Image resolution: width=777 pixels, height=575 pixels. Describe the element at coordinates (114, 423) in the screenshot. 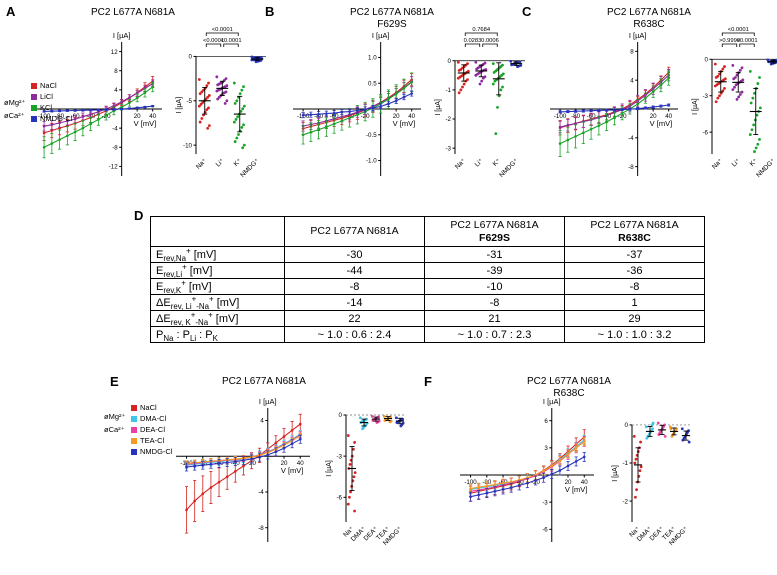

I see `panel-e-ion-free-labels: øMg²⁺ øCa²⁺` at that location.